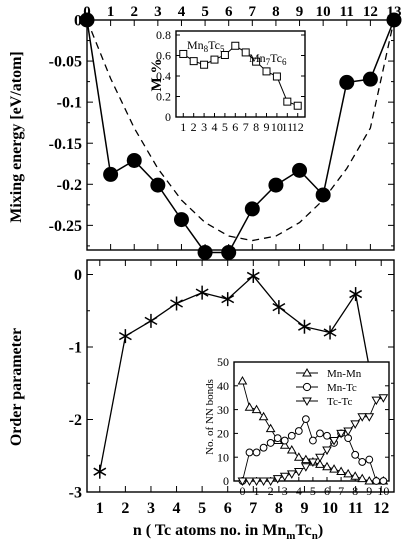 Image resolution: width=407 pixels, height=545 pixels. I want to click on inset-bottom-y-axis-label: No. of NN bonds, so click(210, 417).